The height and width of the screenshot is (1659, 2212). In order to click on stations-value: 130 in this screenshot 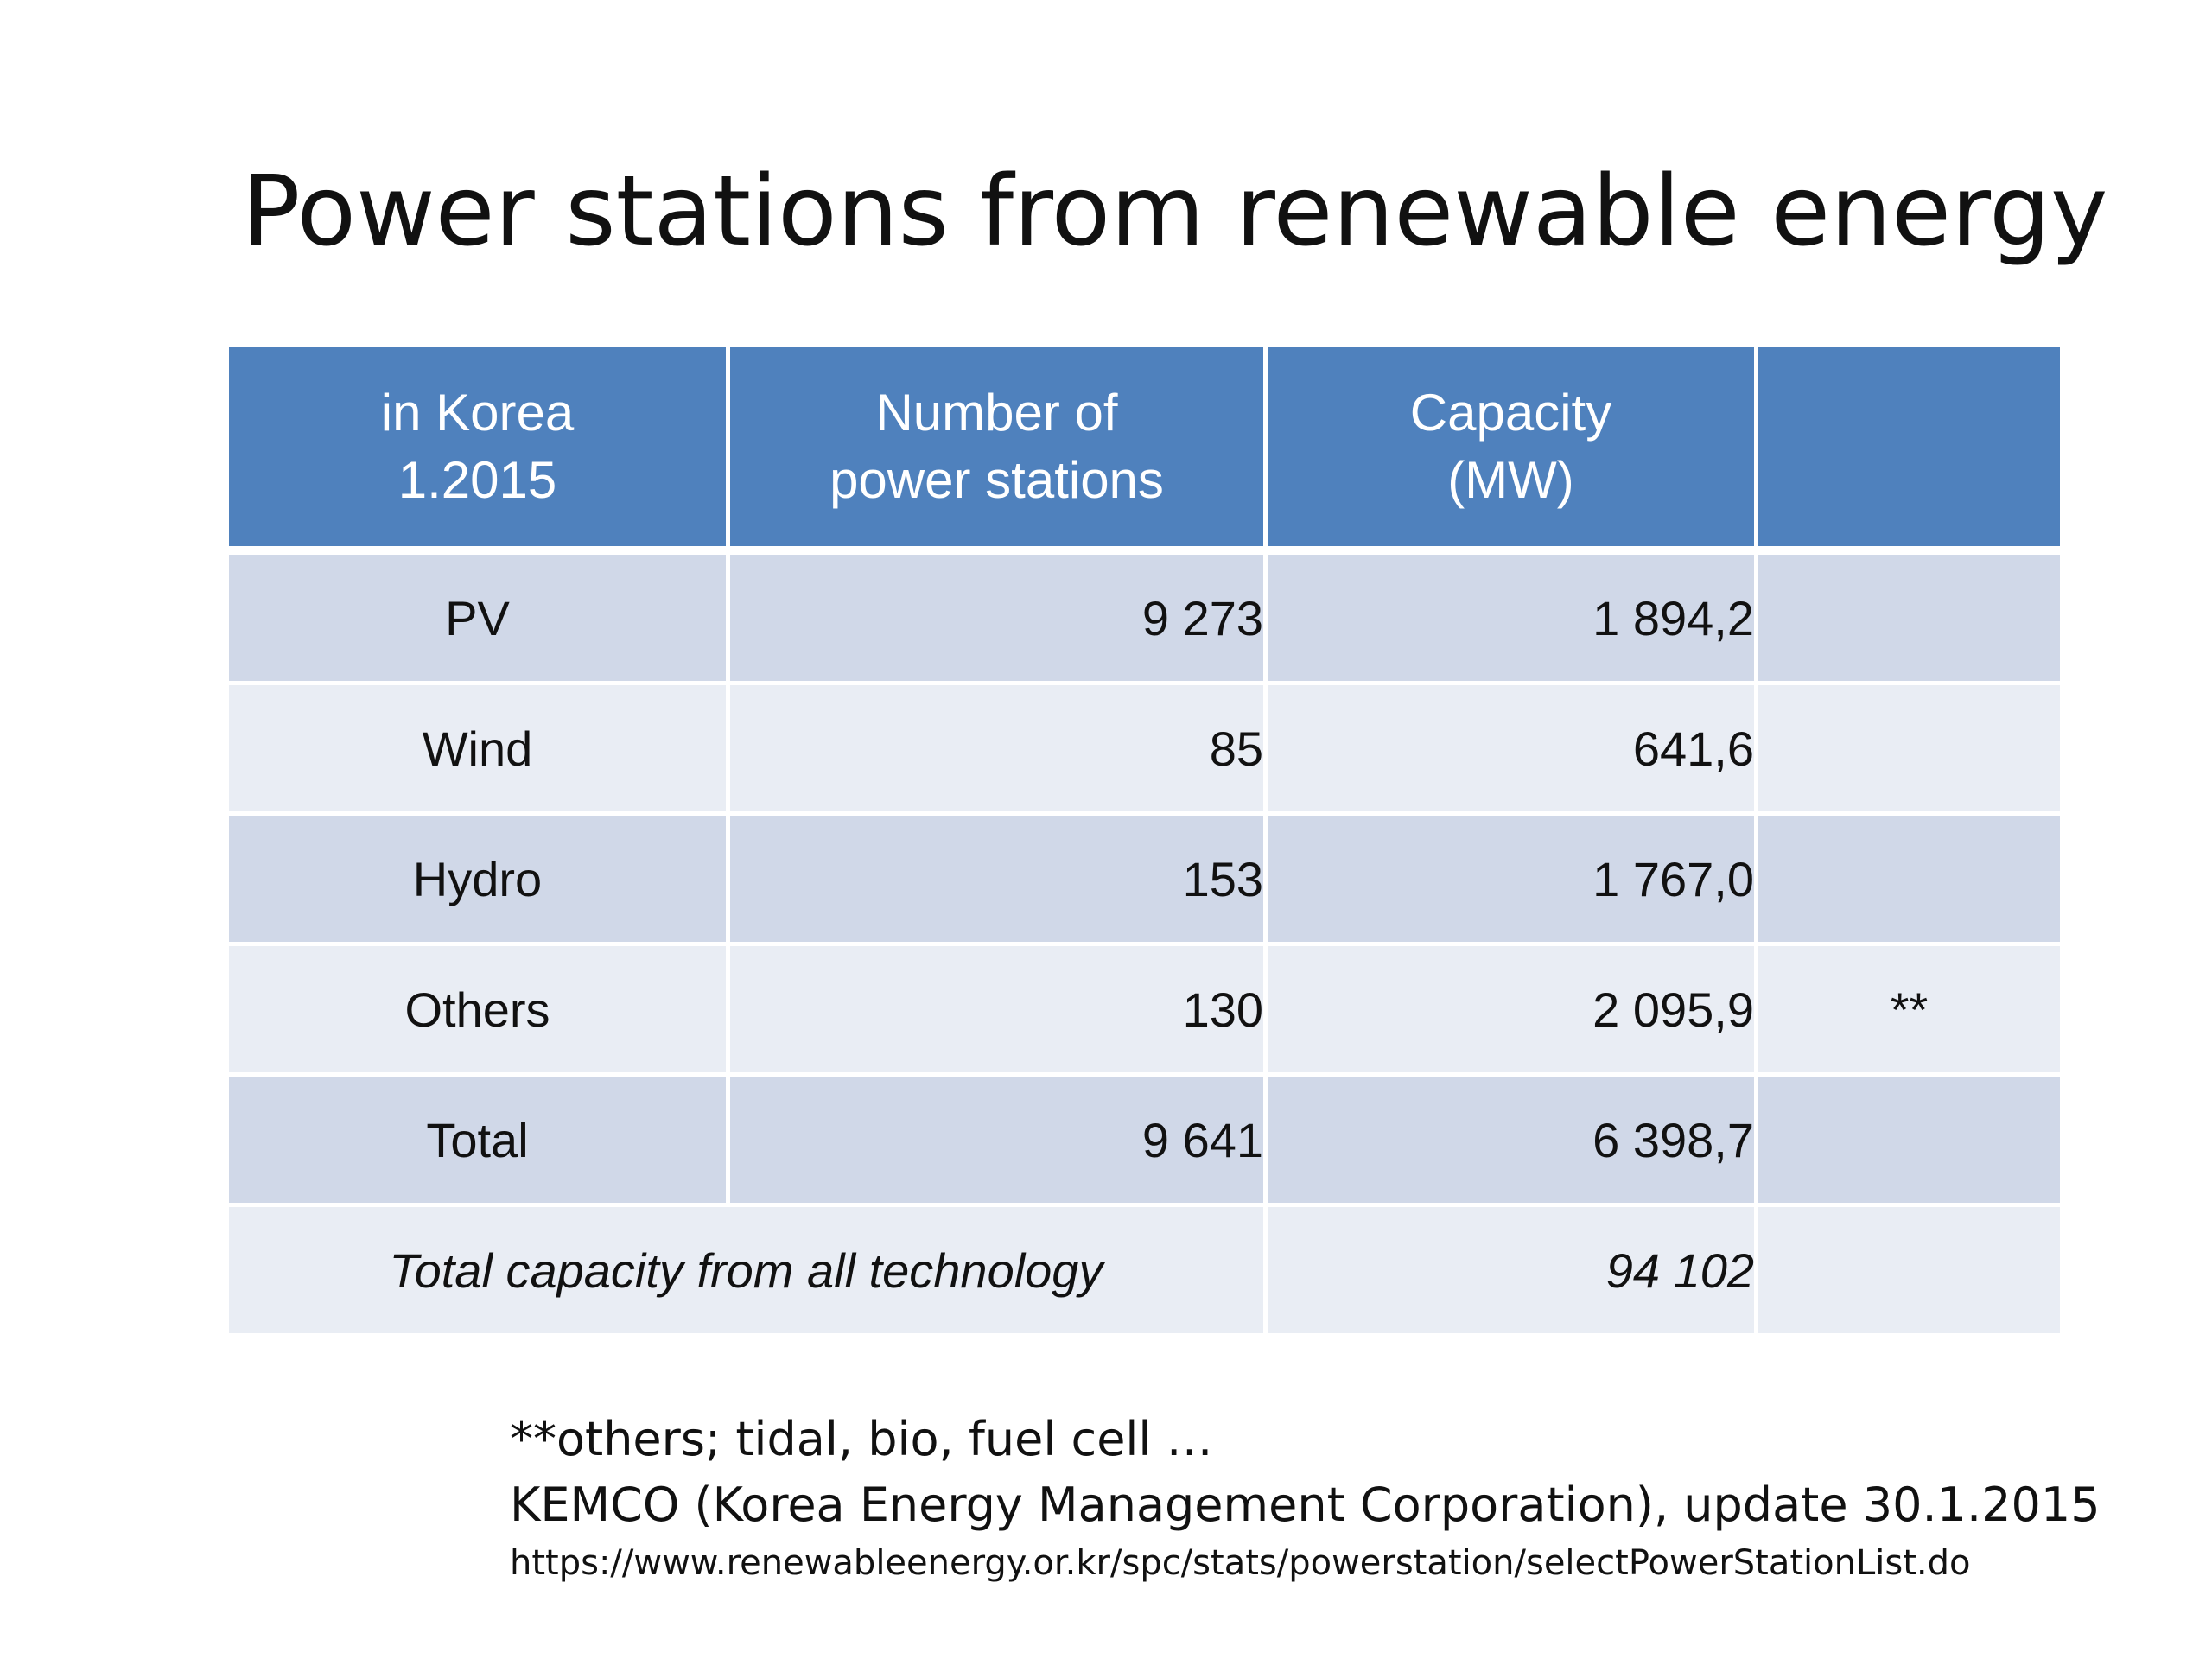, I will do `click(997, 1009)`.